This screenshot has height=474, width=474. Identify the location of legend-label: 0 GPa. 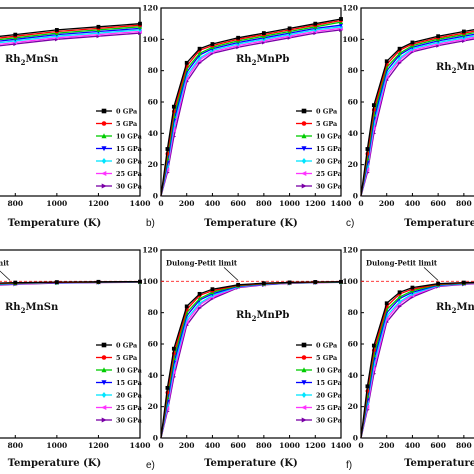
(127, 112).